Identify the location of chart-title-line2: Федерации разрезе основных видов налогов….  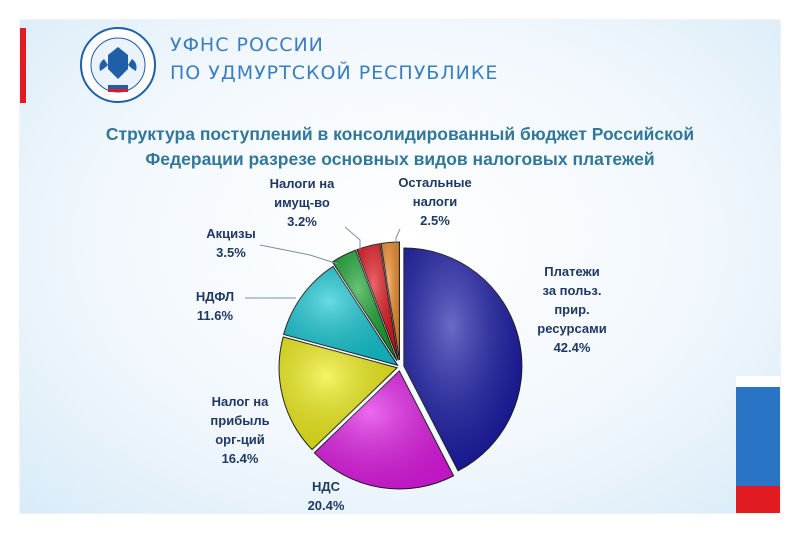
(400, 159).